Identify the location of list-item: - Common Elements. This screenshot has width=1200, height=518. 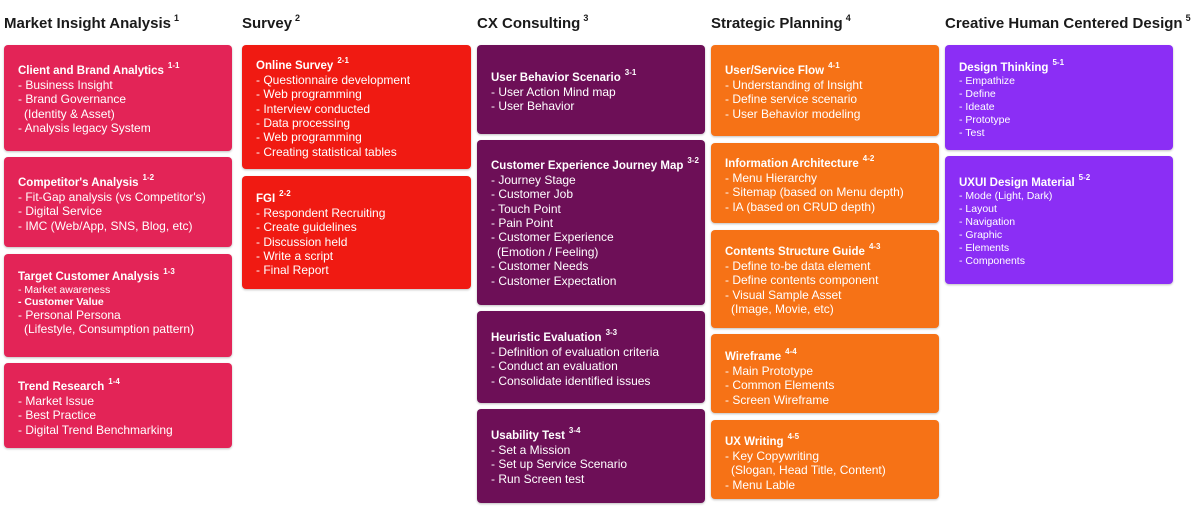
(780, 385).